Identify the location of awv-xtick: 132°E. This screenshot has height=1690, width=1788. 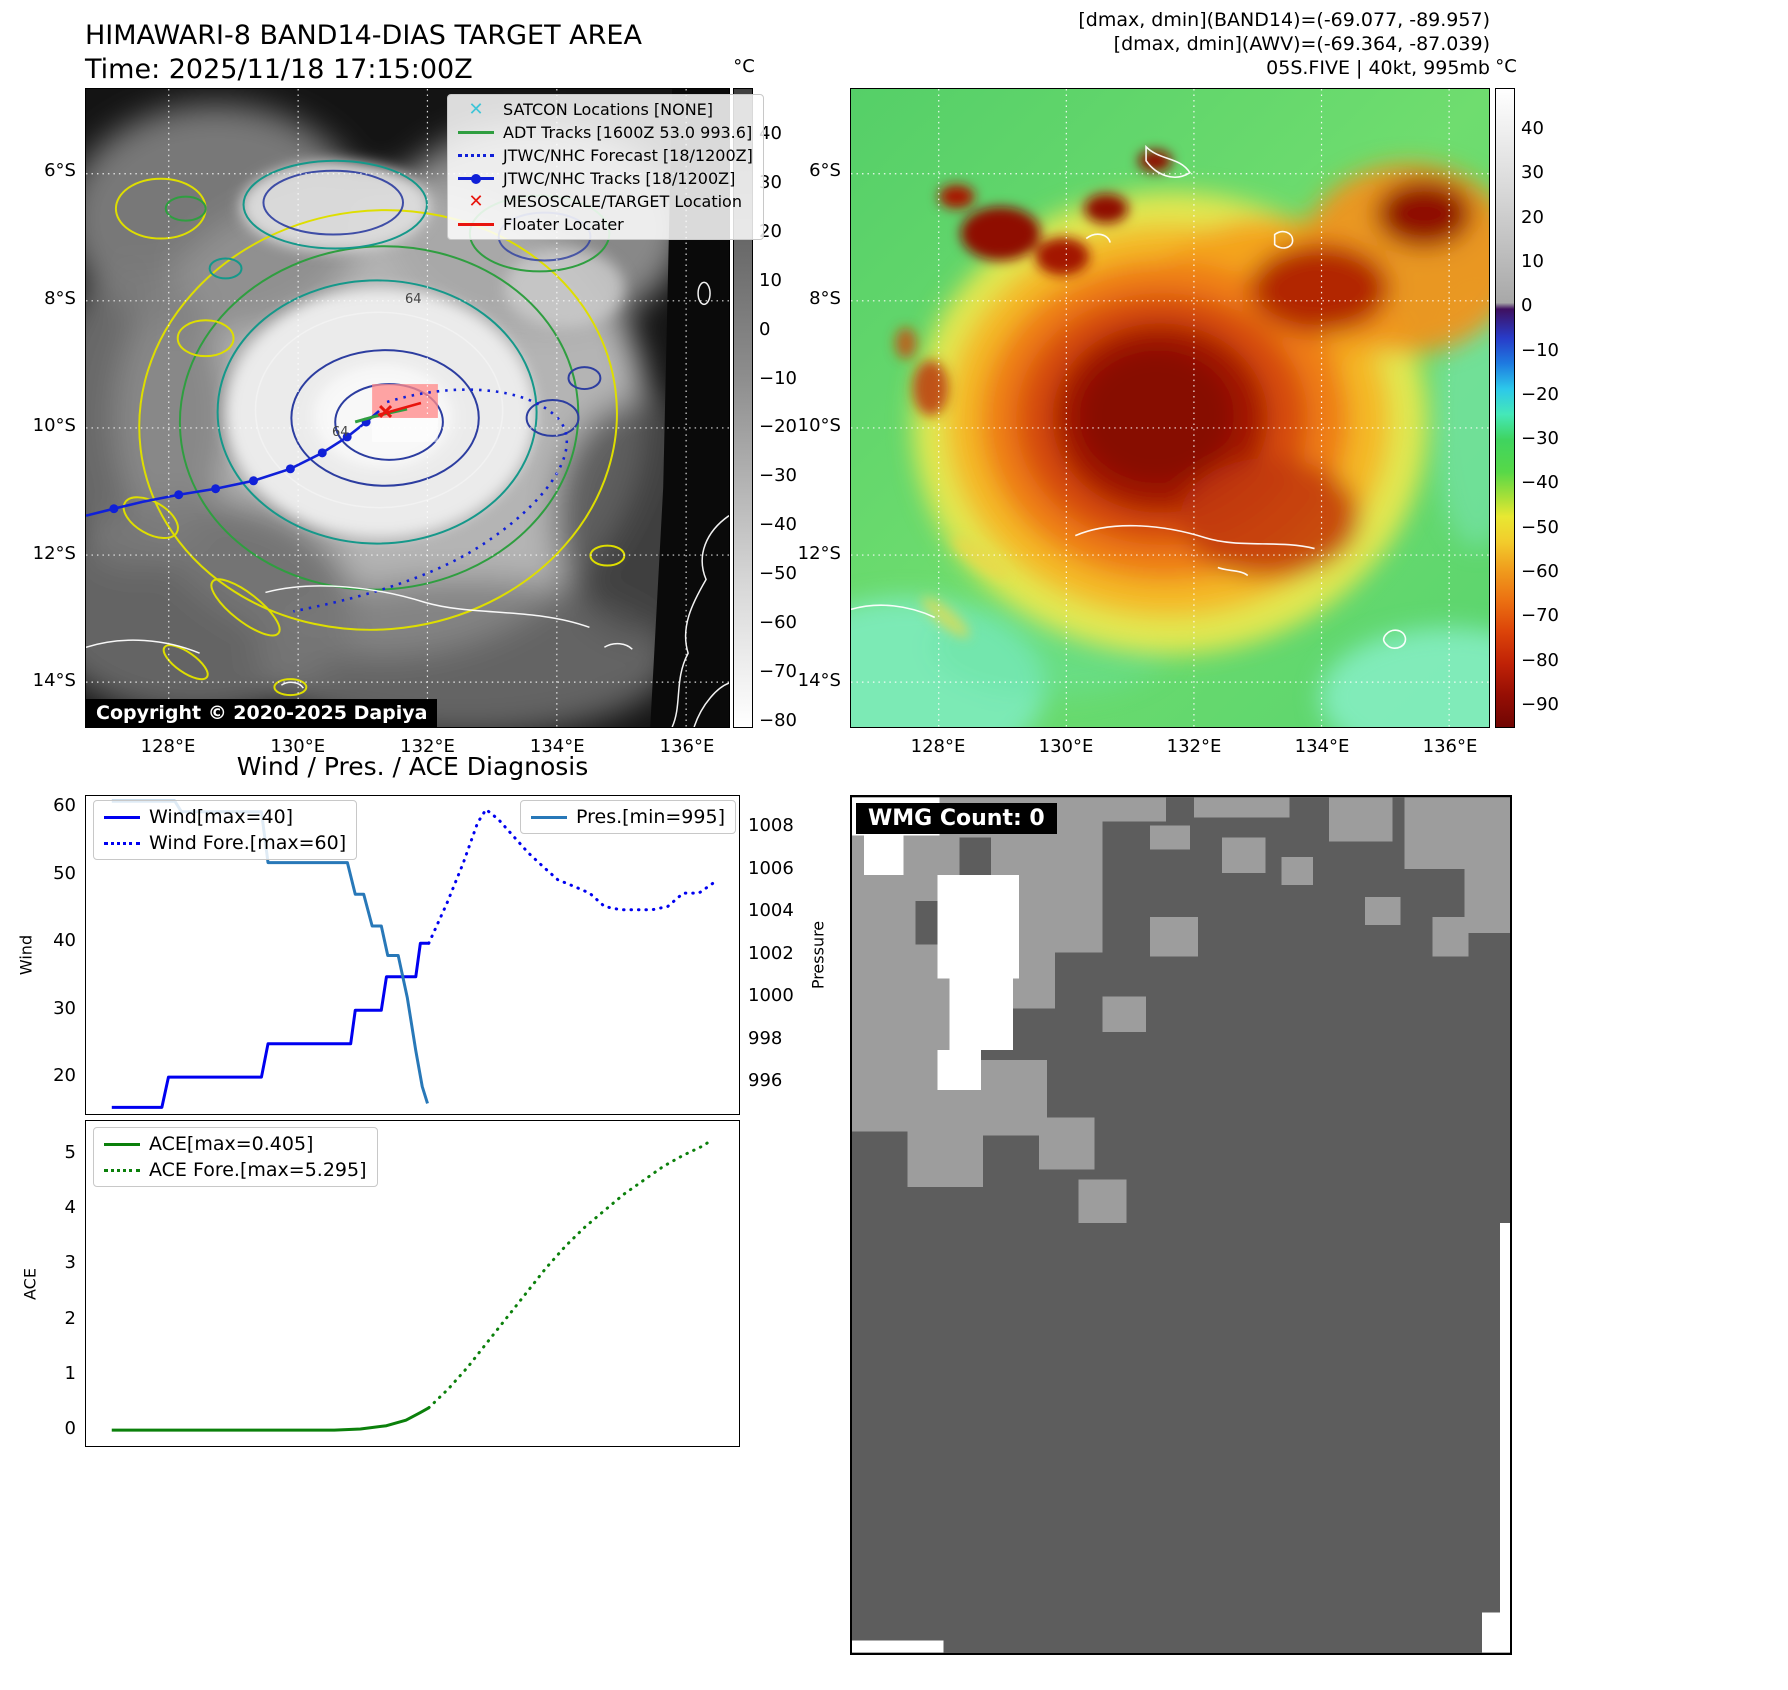
(1194, 746).